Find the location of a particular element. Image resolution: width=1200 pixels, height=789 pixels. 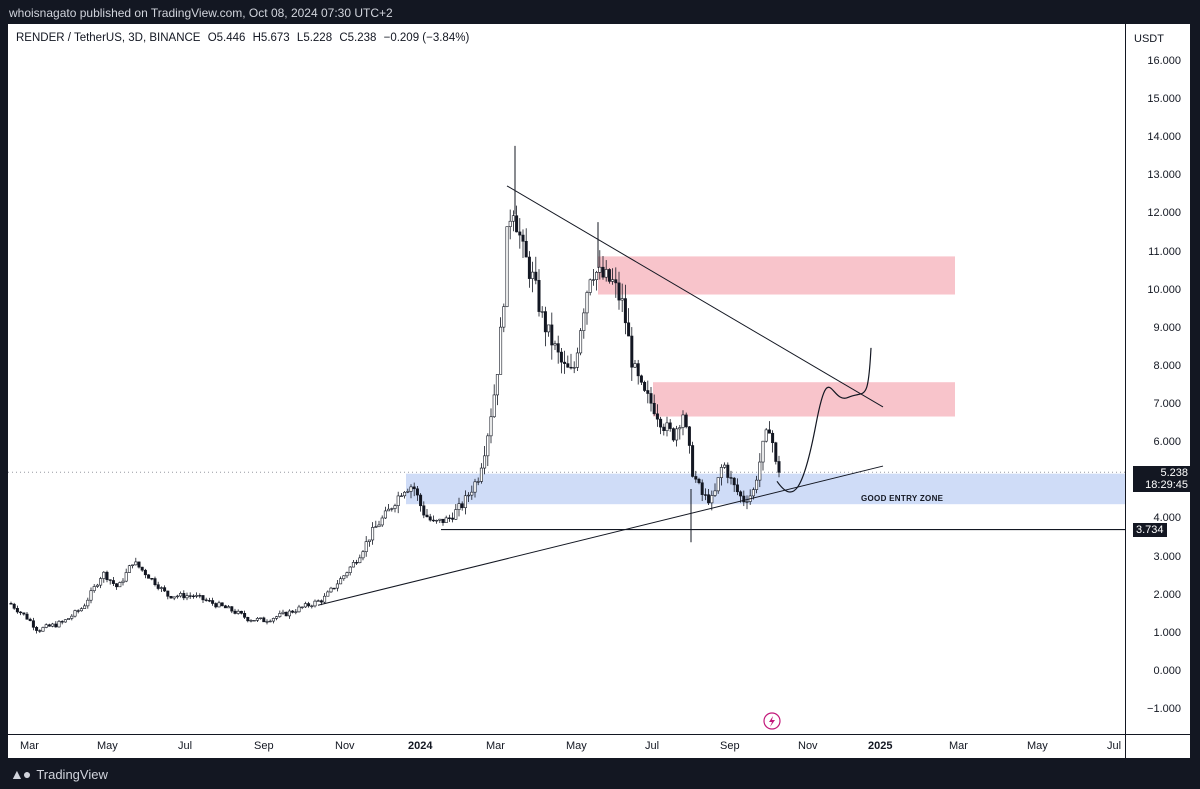

price-tick-label: 7.000 is located at coordinates (1167, 404).